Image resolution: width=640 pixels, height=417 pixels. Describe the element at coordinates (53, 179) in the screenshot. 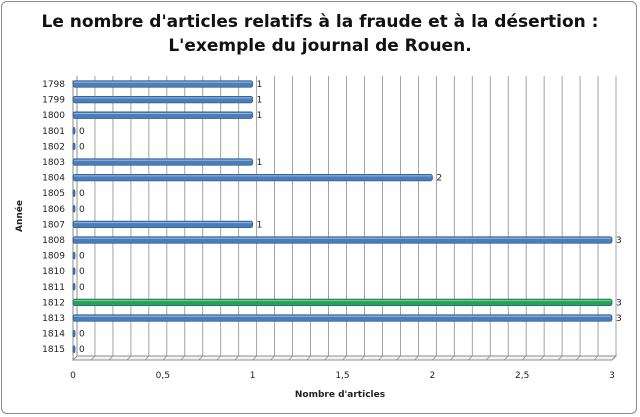

I see `y-tick-label: 1804` at that location.